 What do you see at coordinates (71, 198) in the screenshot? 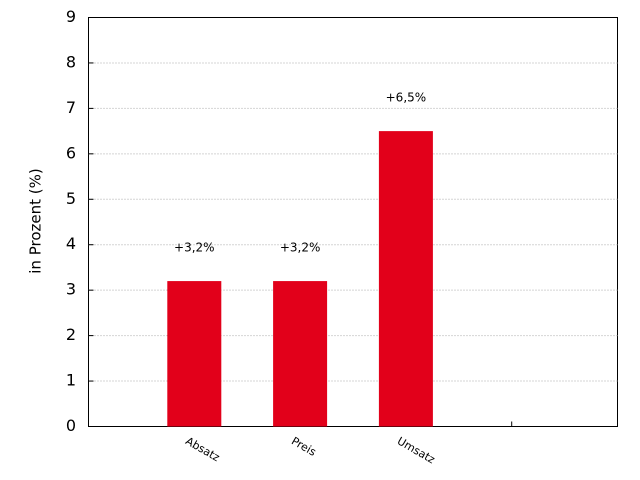
I see `y-tick-label: 5` at bounding box center [71, 198].